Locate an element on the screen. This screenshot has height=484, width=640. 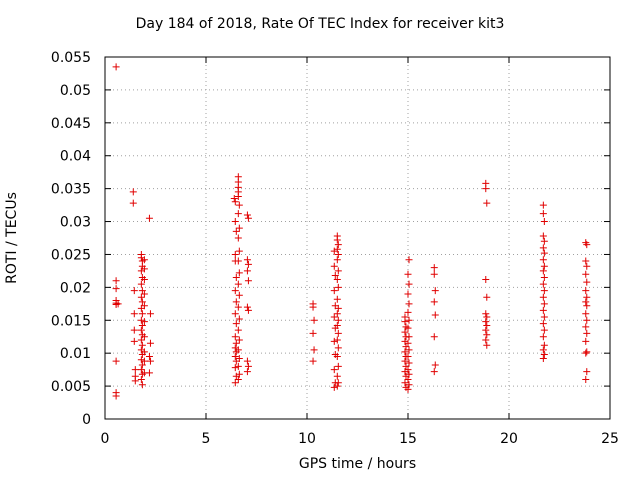
x-tick-label: 15 is located at coordinates (408, 439).